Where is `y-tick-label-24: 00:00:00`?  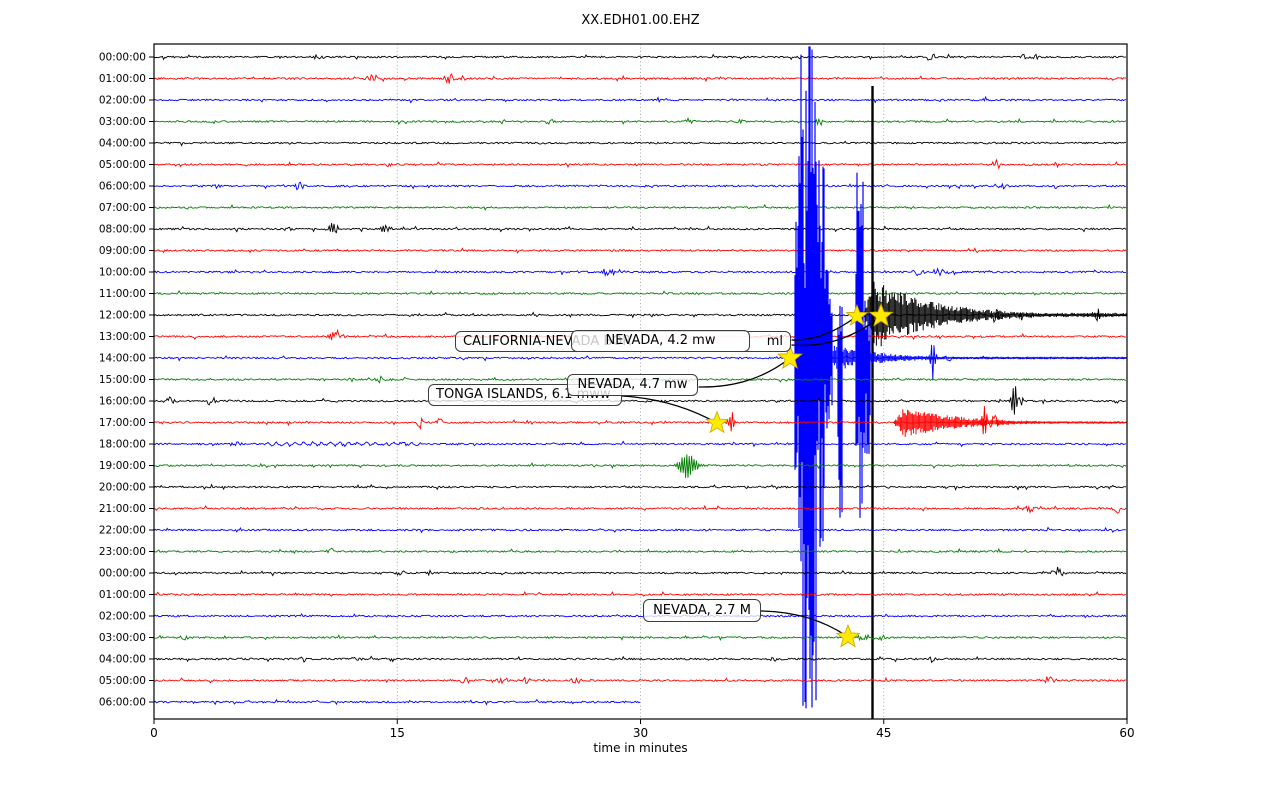
y-tick-label-24: 00:00:00 is located at coordinates (122, 574).